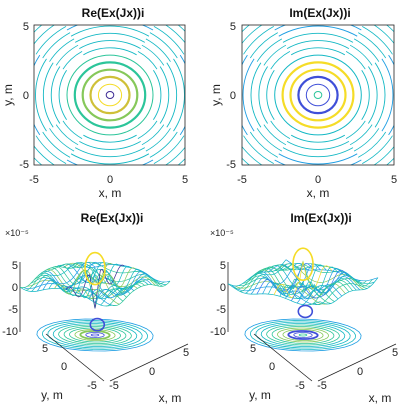  I want to click on ytick-5: 5, so click(26, 27).